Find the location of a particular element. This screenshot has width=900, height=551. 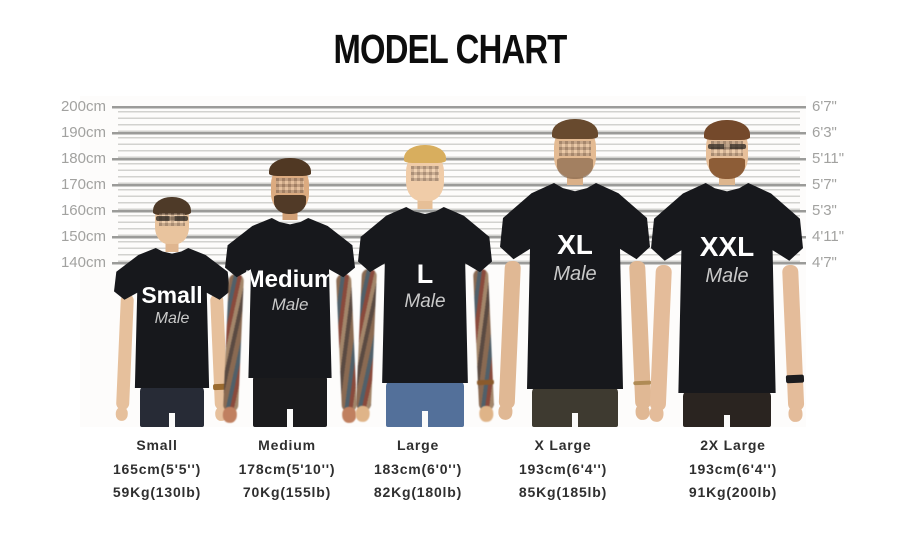

spec-size-label: X Large is located at coordinates (563, 445).